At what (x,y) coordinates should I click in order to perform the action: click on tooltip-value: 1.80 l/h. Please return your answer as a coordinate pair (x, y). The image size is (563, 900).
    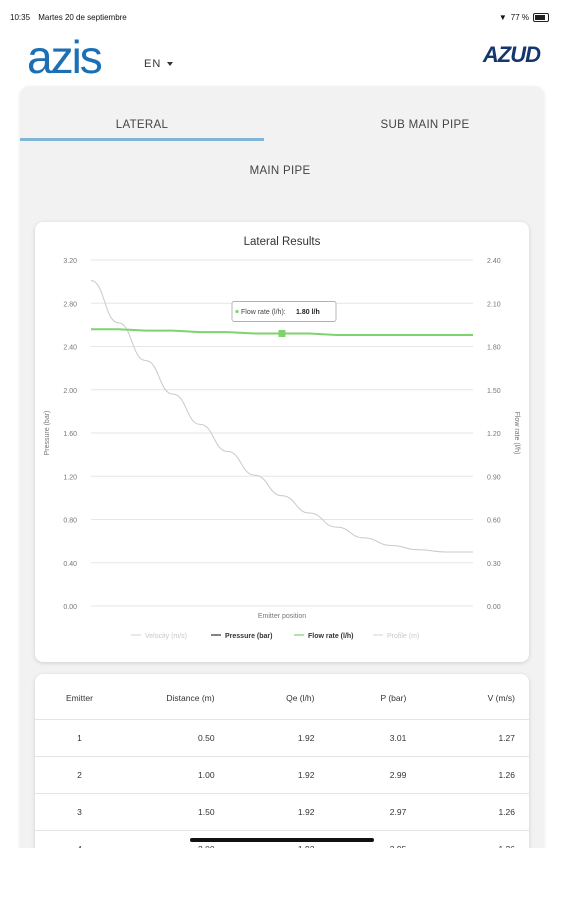
    Looking at the image, I should click on (308, 312).